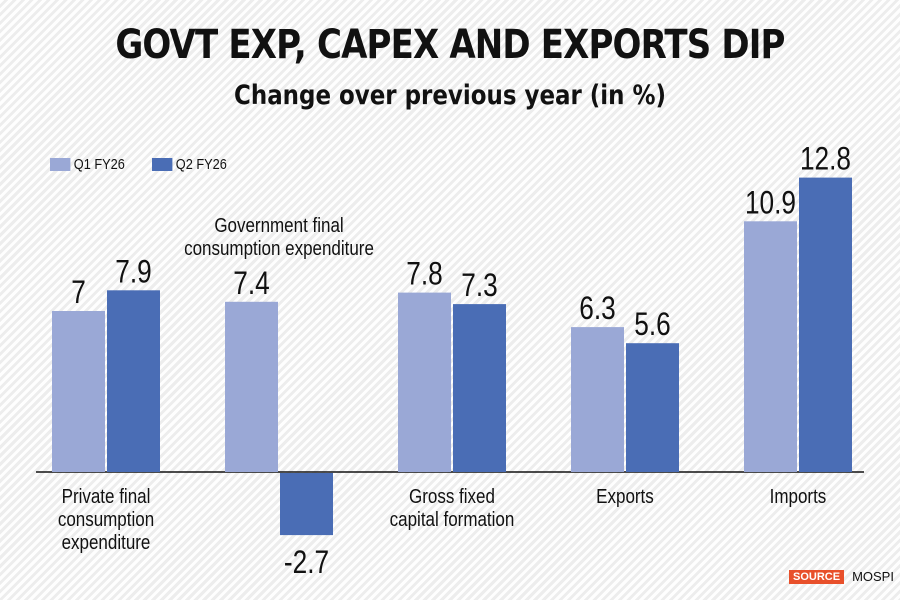  Describe the element at coordinates (798, 496) in the screenshot. I see `category-label: Imports` at that location.